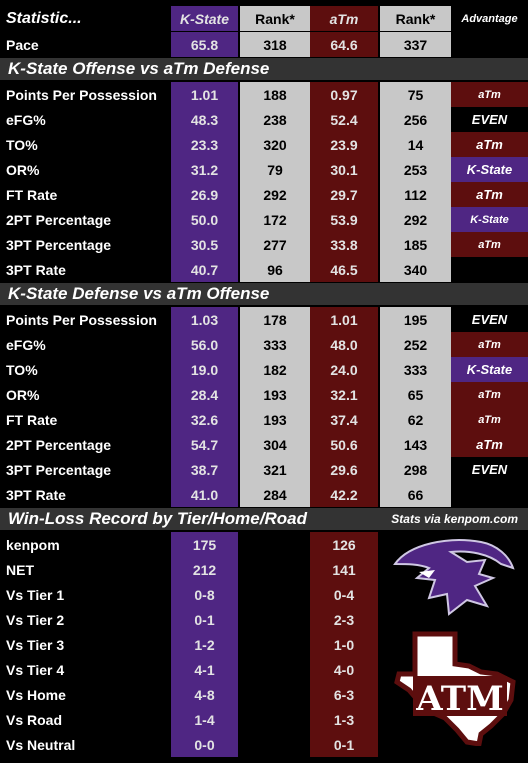 The width and height of the screenshot is (528, 763). What do you see at coordinates (204, 194) in the screenshot?
I see `kstate-value: 26.9` at bounding box center [204, 194].